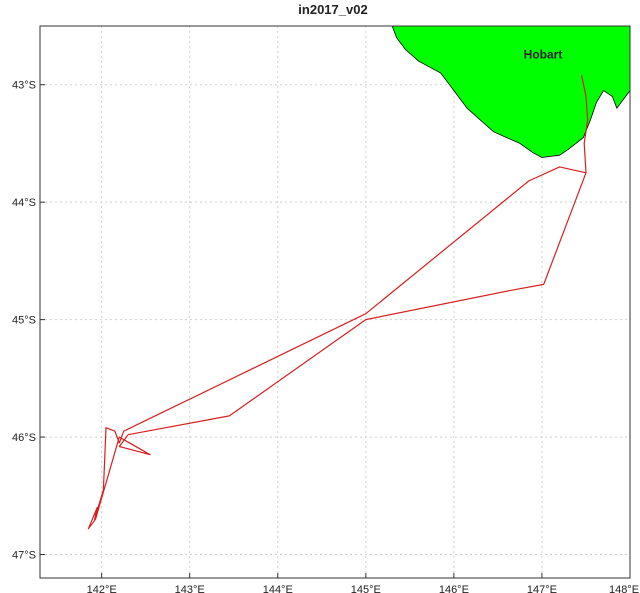 The width and height of the screenshot is (640, 593). What do you see at coordinates (363, 583) in the screenshot?
I see `longitude-ticks: 142°E 143°E 144°E 145°E 146°E 147°E 148°E` at bounding box center [363, 583].